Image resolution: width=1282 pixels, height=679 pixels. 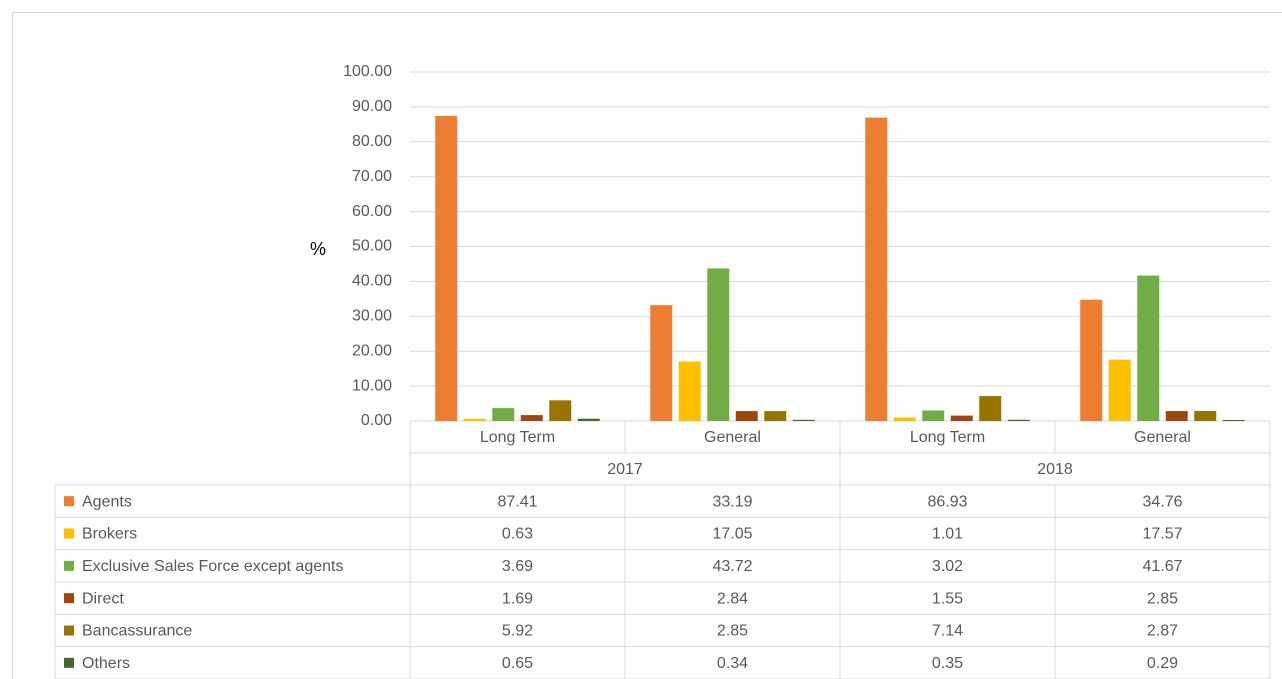 I want to click on y-tick-label: 50.00, so click(x=372, y=246).